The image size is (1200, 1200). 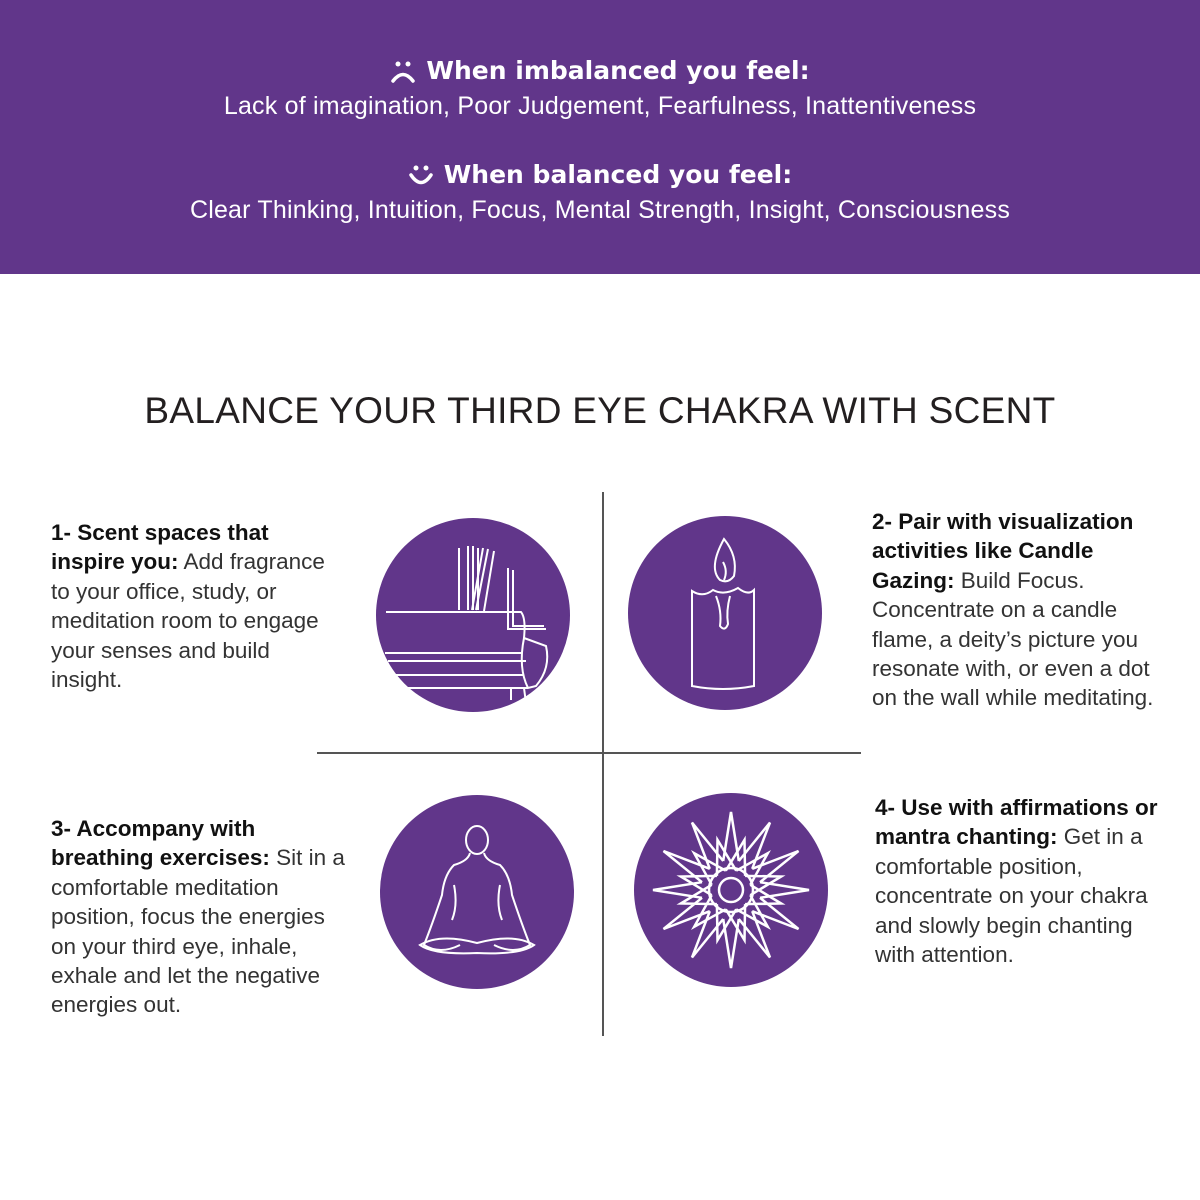 I want to click on vertical-divider, so click(x=603, y=764).